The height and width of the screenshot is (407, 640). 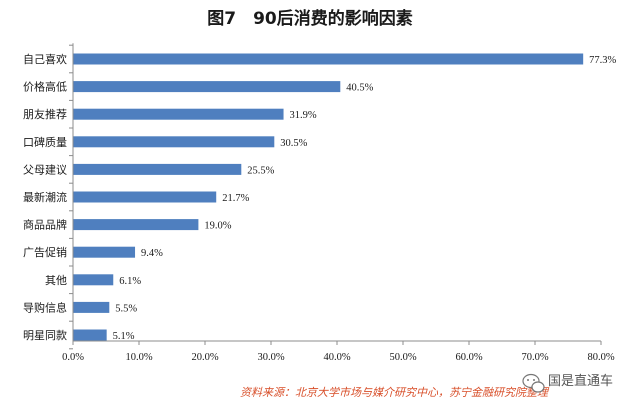 I want to click on x-tick-label: 40.0%, so click(x=336, y=357).